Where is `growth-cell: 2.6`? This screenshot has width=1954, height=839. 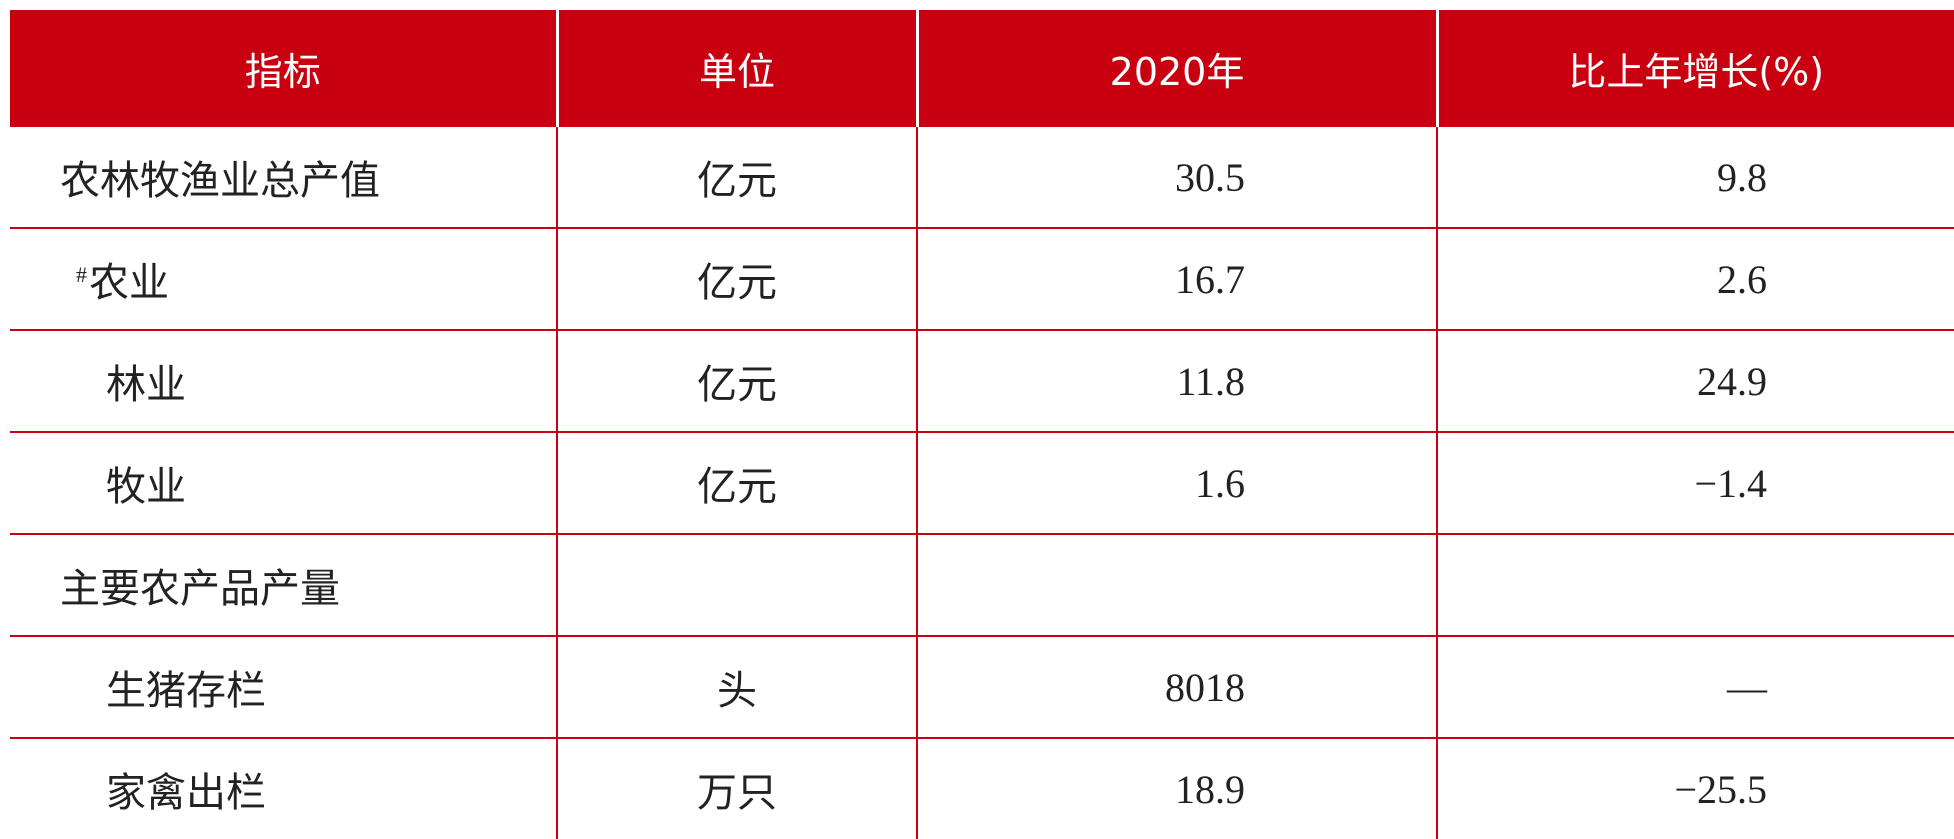
growth-cell: 2.6 is located at coordinates (1695, 278).